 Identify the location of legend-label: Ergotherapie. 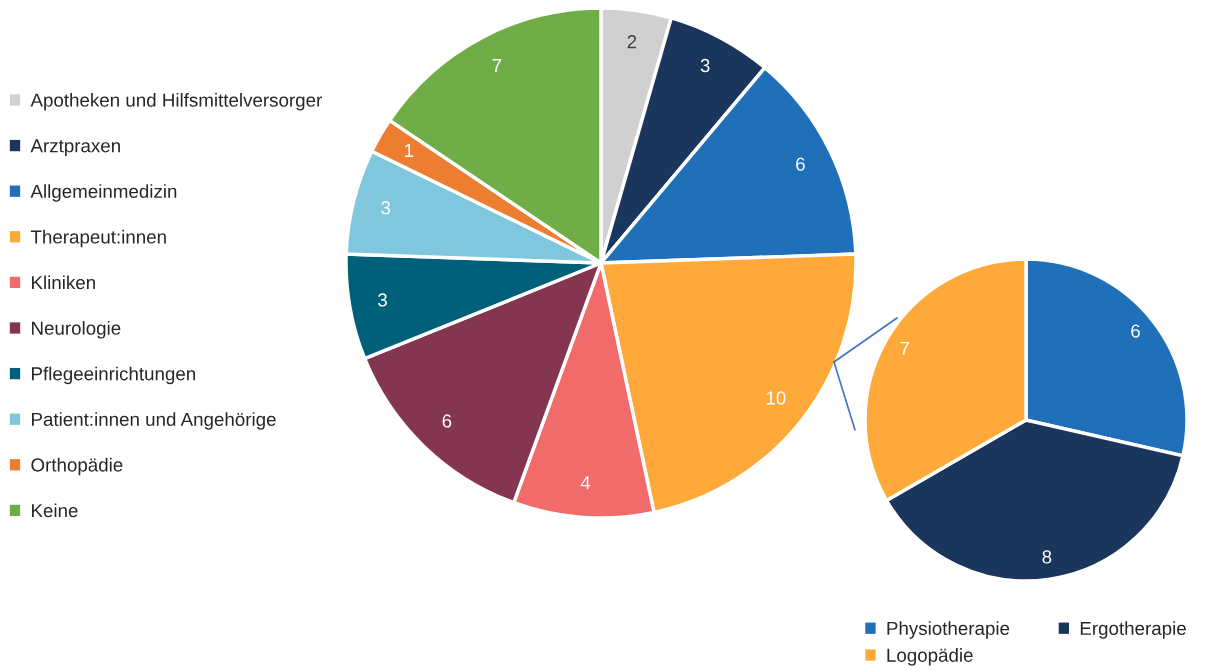
(1133, 630).